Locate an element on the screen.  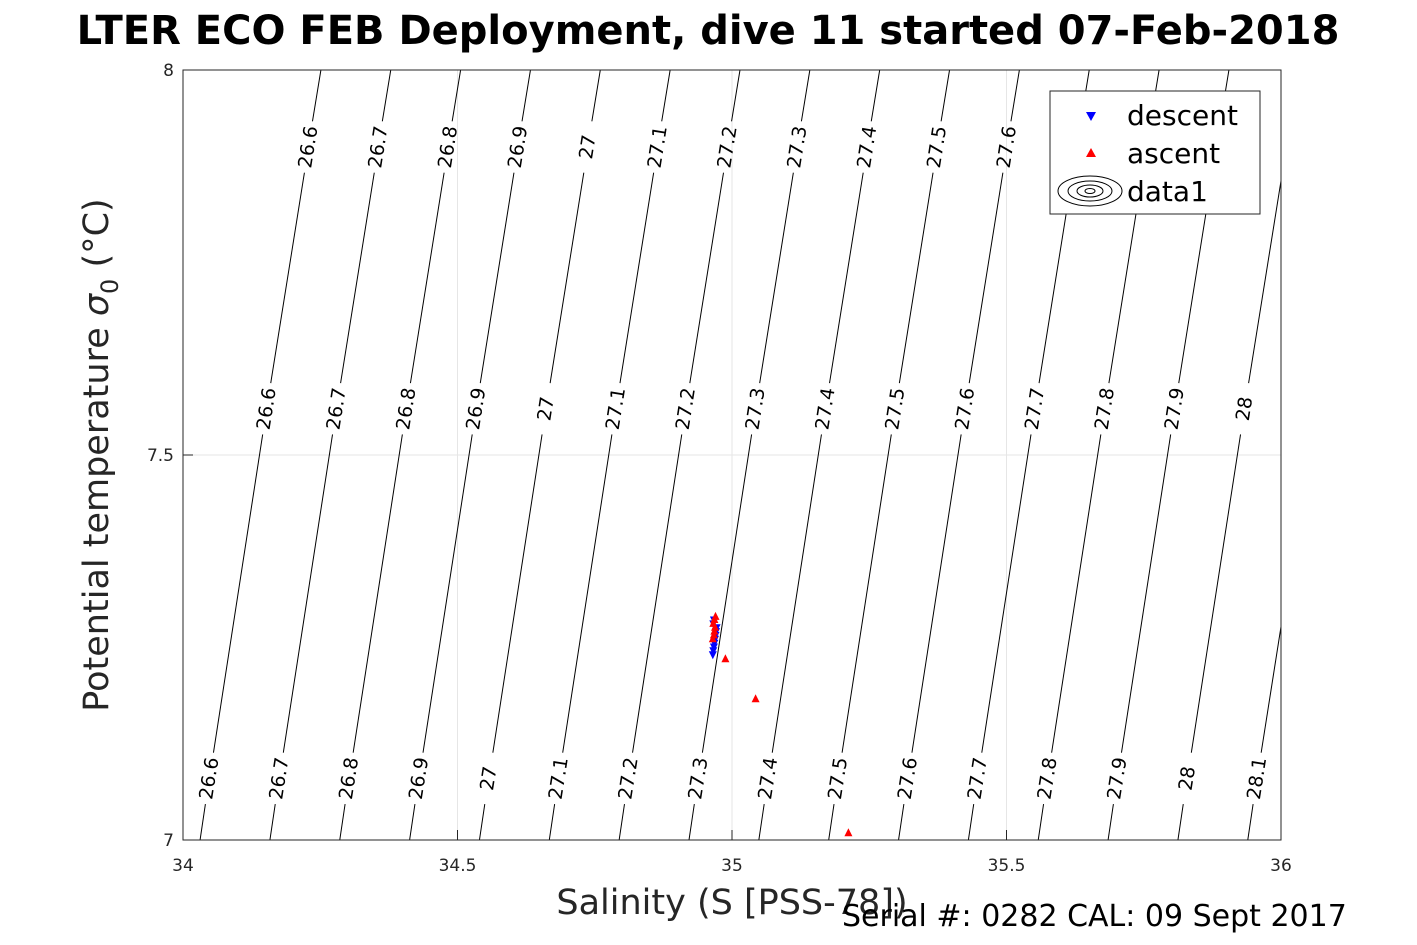
y-axis-label-unit: (°C) is located at coordinates (97, 238).